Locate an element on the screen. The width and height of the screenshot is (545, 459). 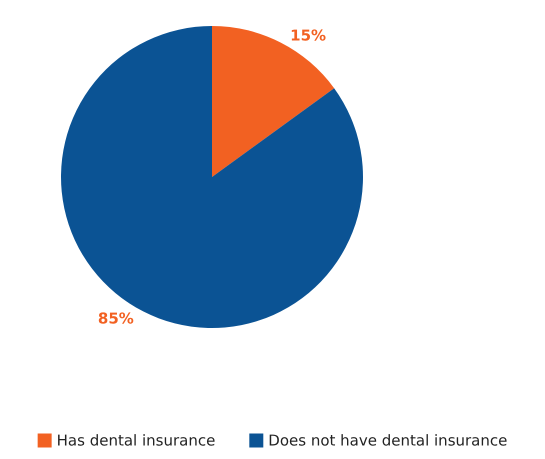
legend-label: Does not have dental insurance is located at coordinates (388, 441).